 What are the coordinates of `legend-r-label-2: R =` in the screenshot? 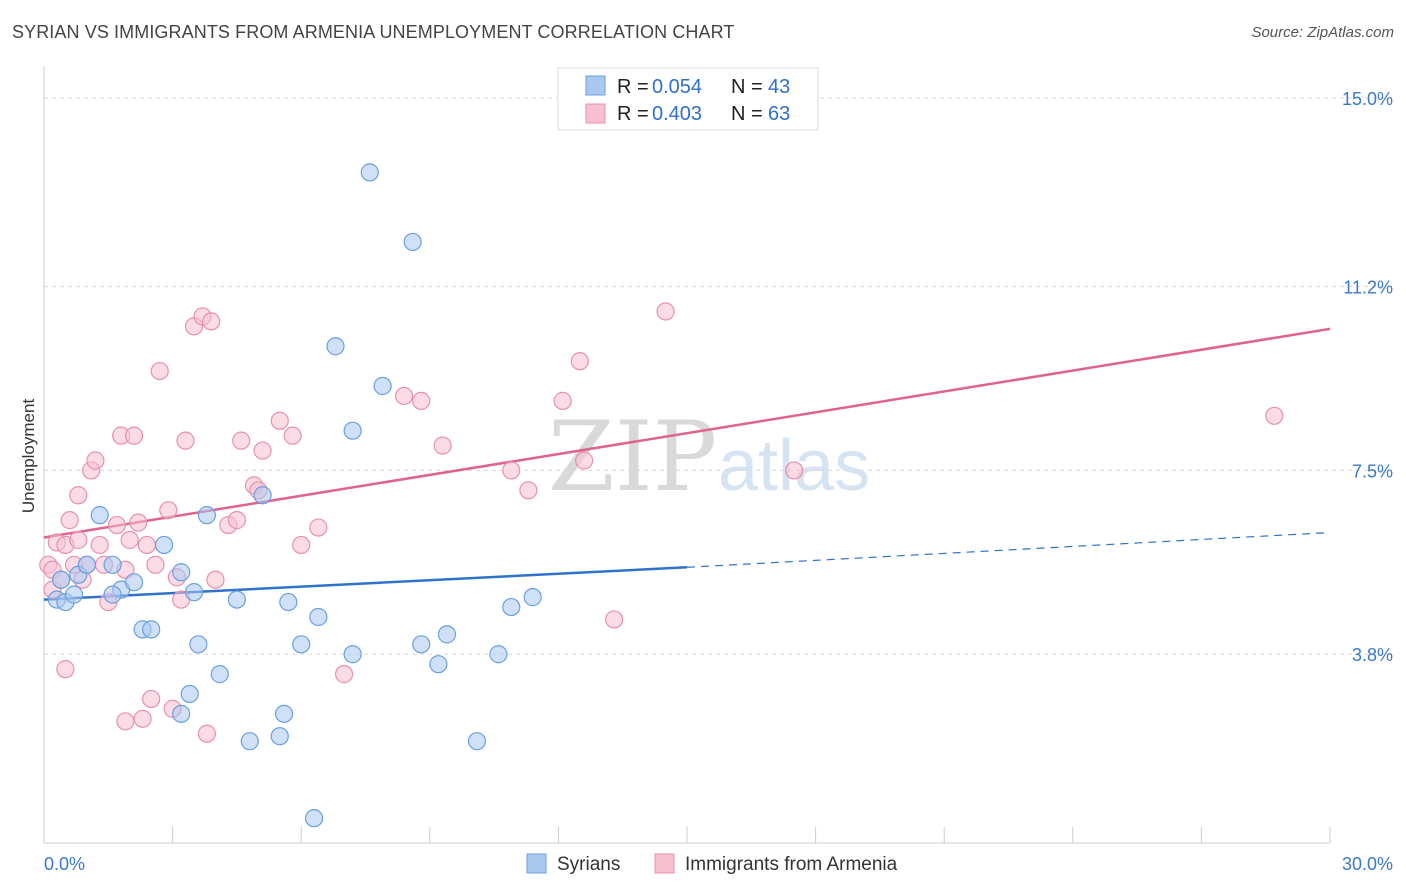 It's located at (633, 114).